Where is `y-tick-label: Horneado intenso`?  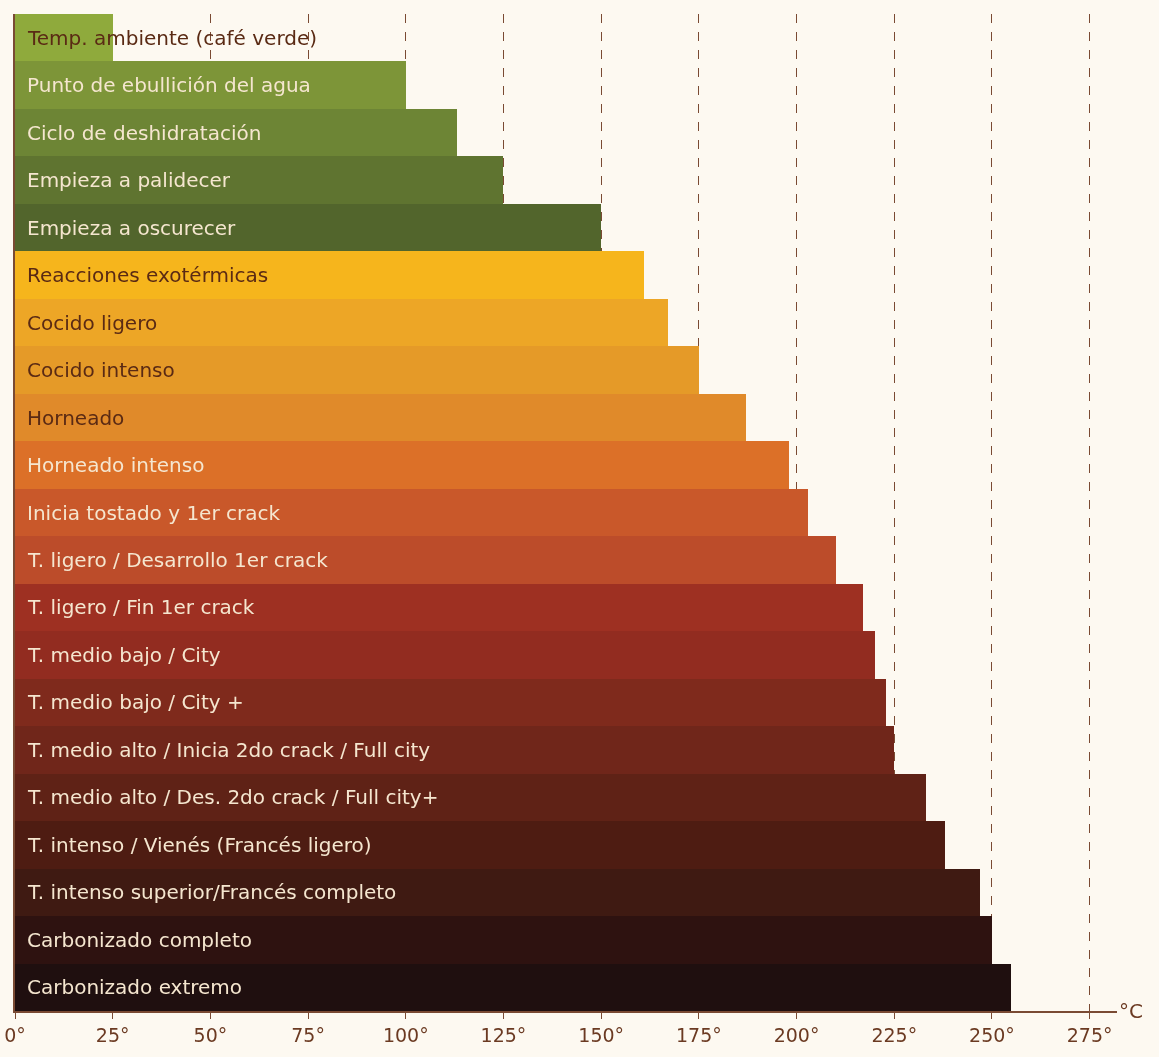
y-tick-label: Horneado intenso is located at coordinates (116, 465).